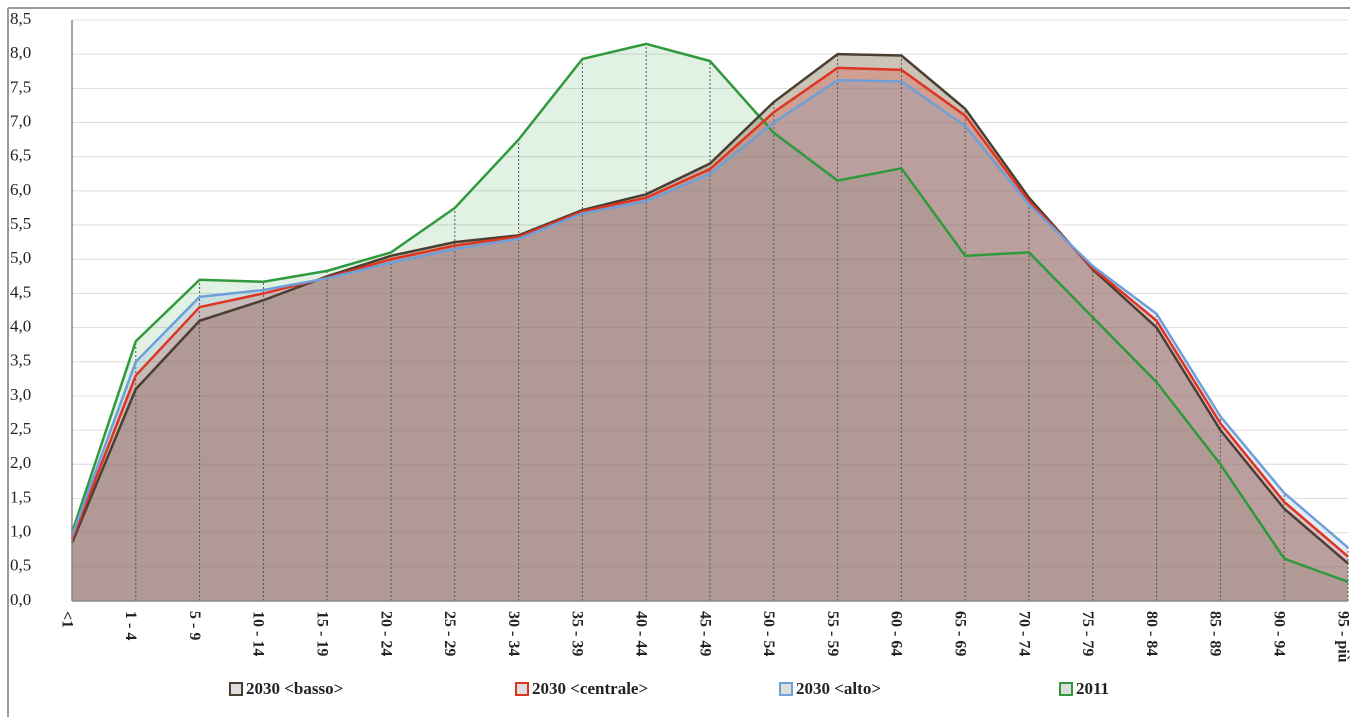 The image size is (1350, 717). Describe the element at coordinates (258, 633) in the screenshot. I see `x-tick-label: 10 - 14` at that location.